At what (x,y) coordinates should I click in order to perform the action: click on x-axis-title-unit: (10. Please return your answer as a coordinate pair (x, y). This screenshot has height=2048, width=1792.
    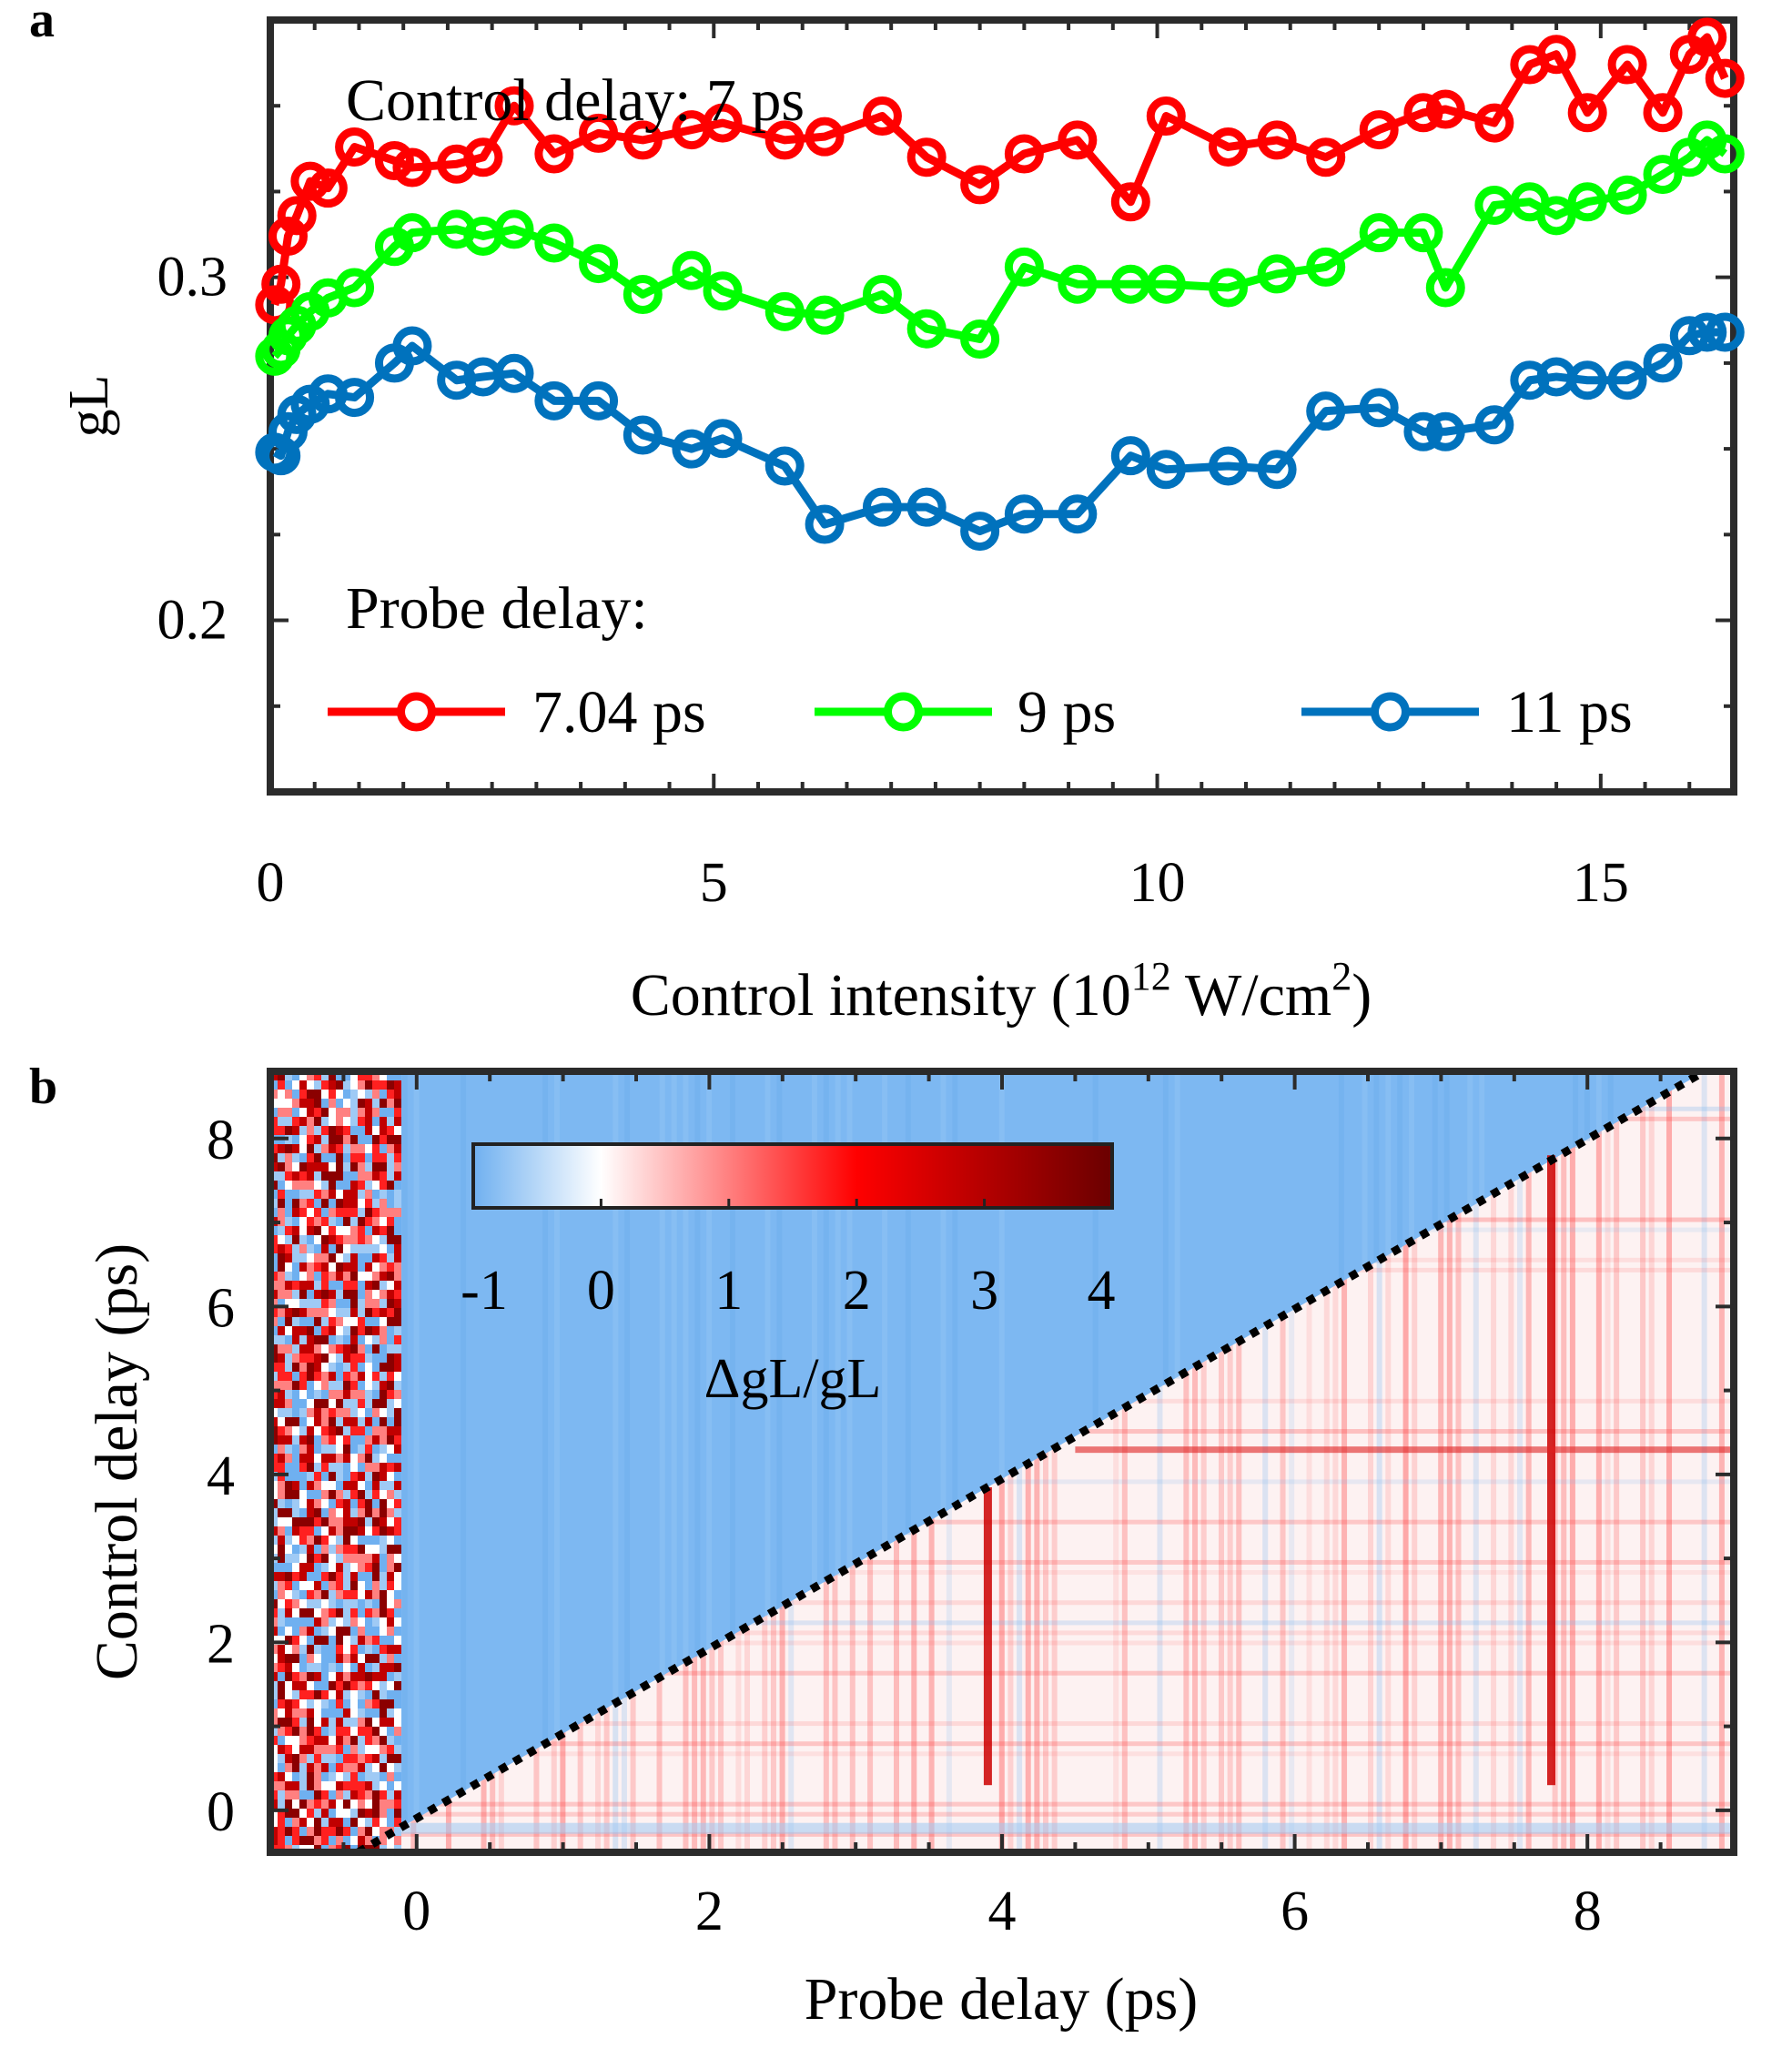
    Looking at the image, I should click on (1091, 995).